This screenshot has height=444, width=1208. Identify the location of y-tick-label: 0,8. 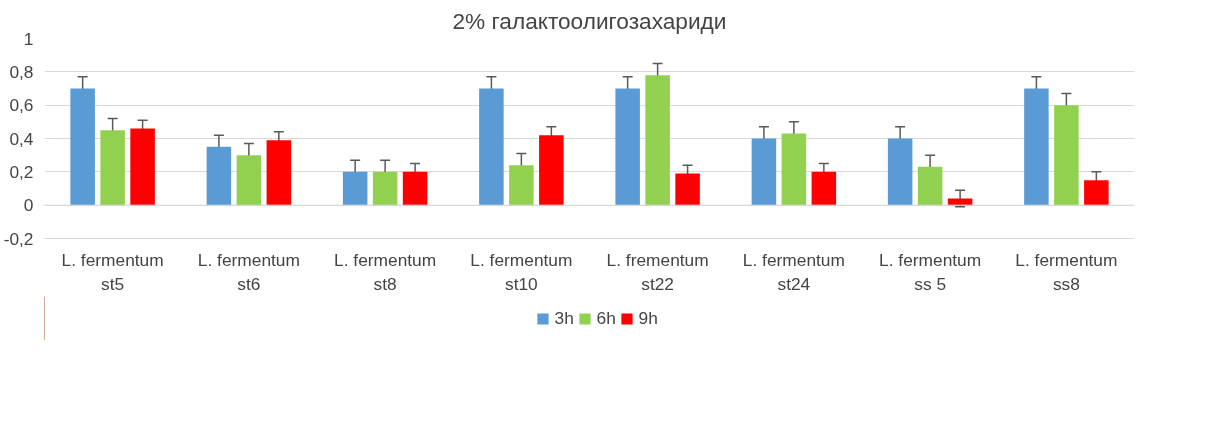
(21, 71).